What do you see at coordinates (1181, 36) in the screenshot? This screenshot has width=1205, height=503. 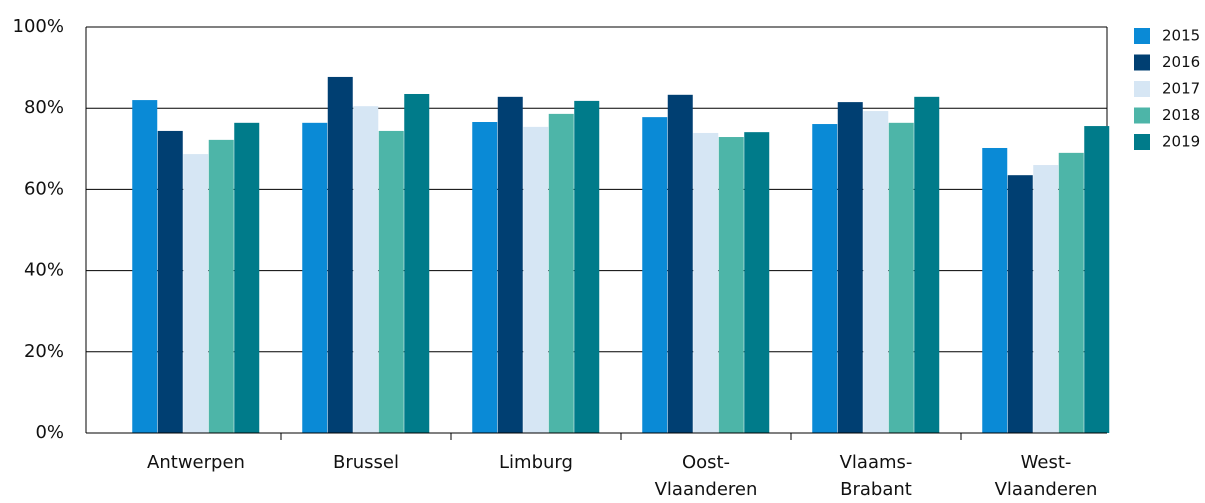 I see `legend-label: 2015` at bounding box center [1181, 36].